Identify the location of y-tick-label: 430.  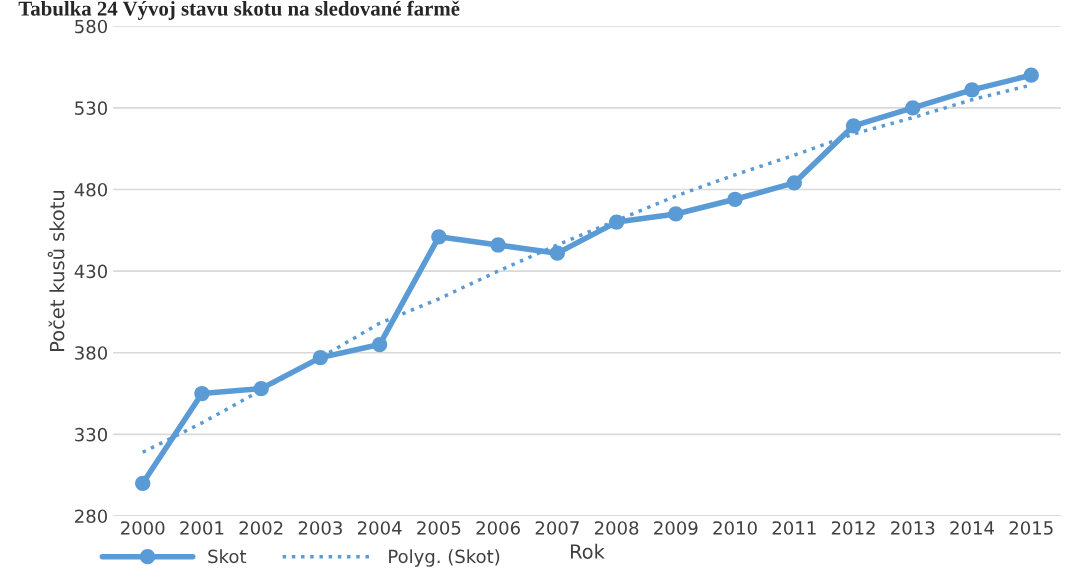
(91, 271).